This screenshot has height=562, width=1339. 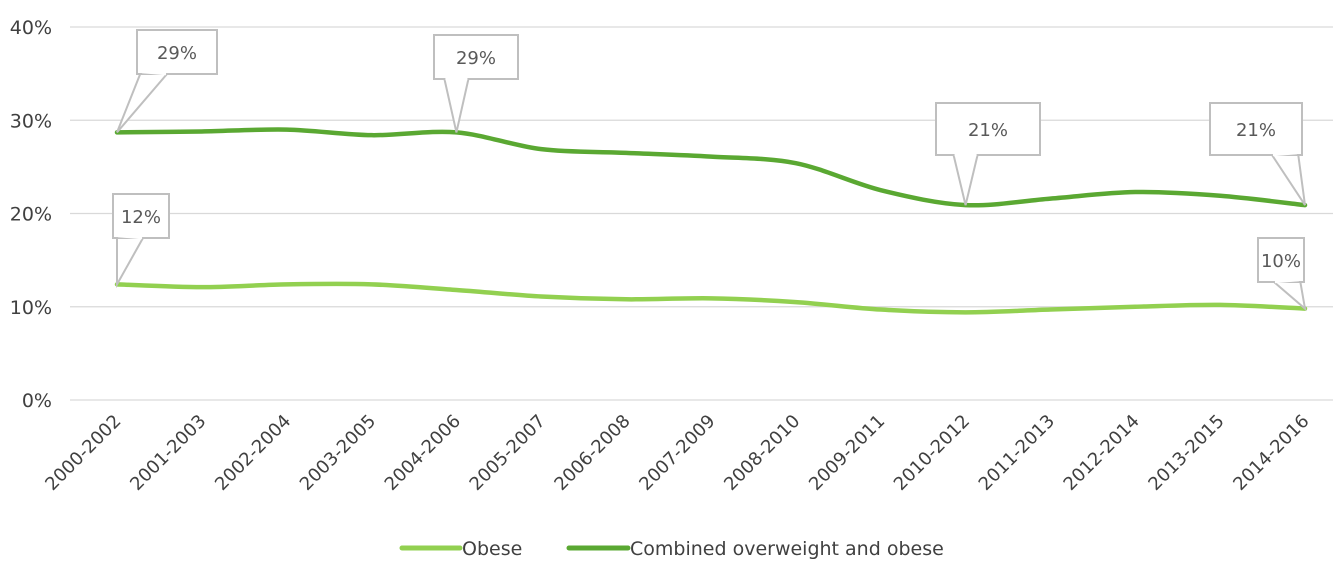 What do you see at coordinates (592, 453) in the screenshot?
I see `x-tick-label: 2006-2008` at bounding box center [592, 453].